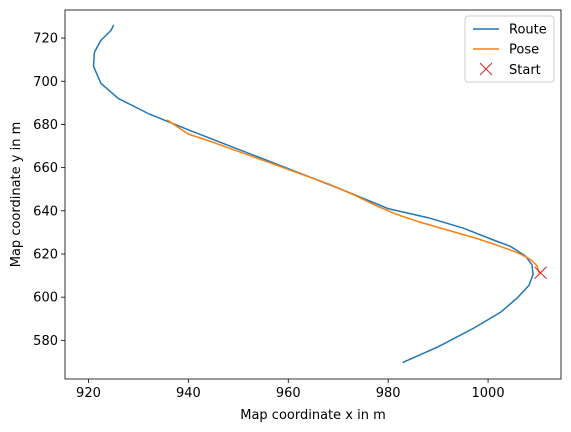  Describe the element at coordinates (488, 393) in the screenshot. I see `x-tick-label: 1000` at that location.